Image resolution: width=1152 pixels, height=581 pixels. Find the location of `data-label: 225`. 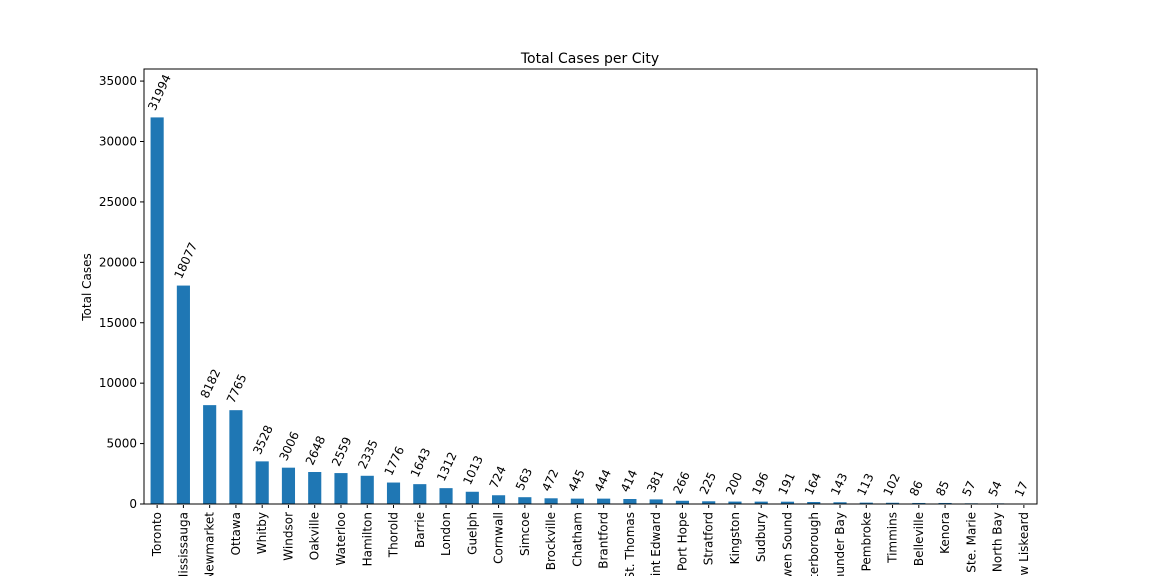

data-label: 225 is located at coordinates (708, 483).